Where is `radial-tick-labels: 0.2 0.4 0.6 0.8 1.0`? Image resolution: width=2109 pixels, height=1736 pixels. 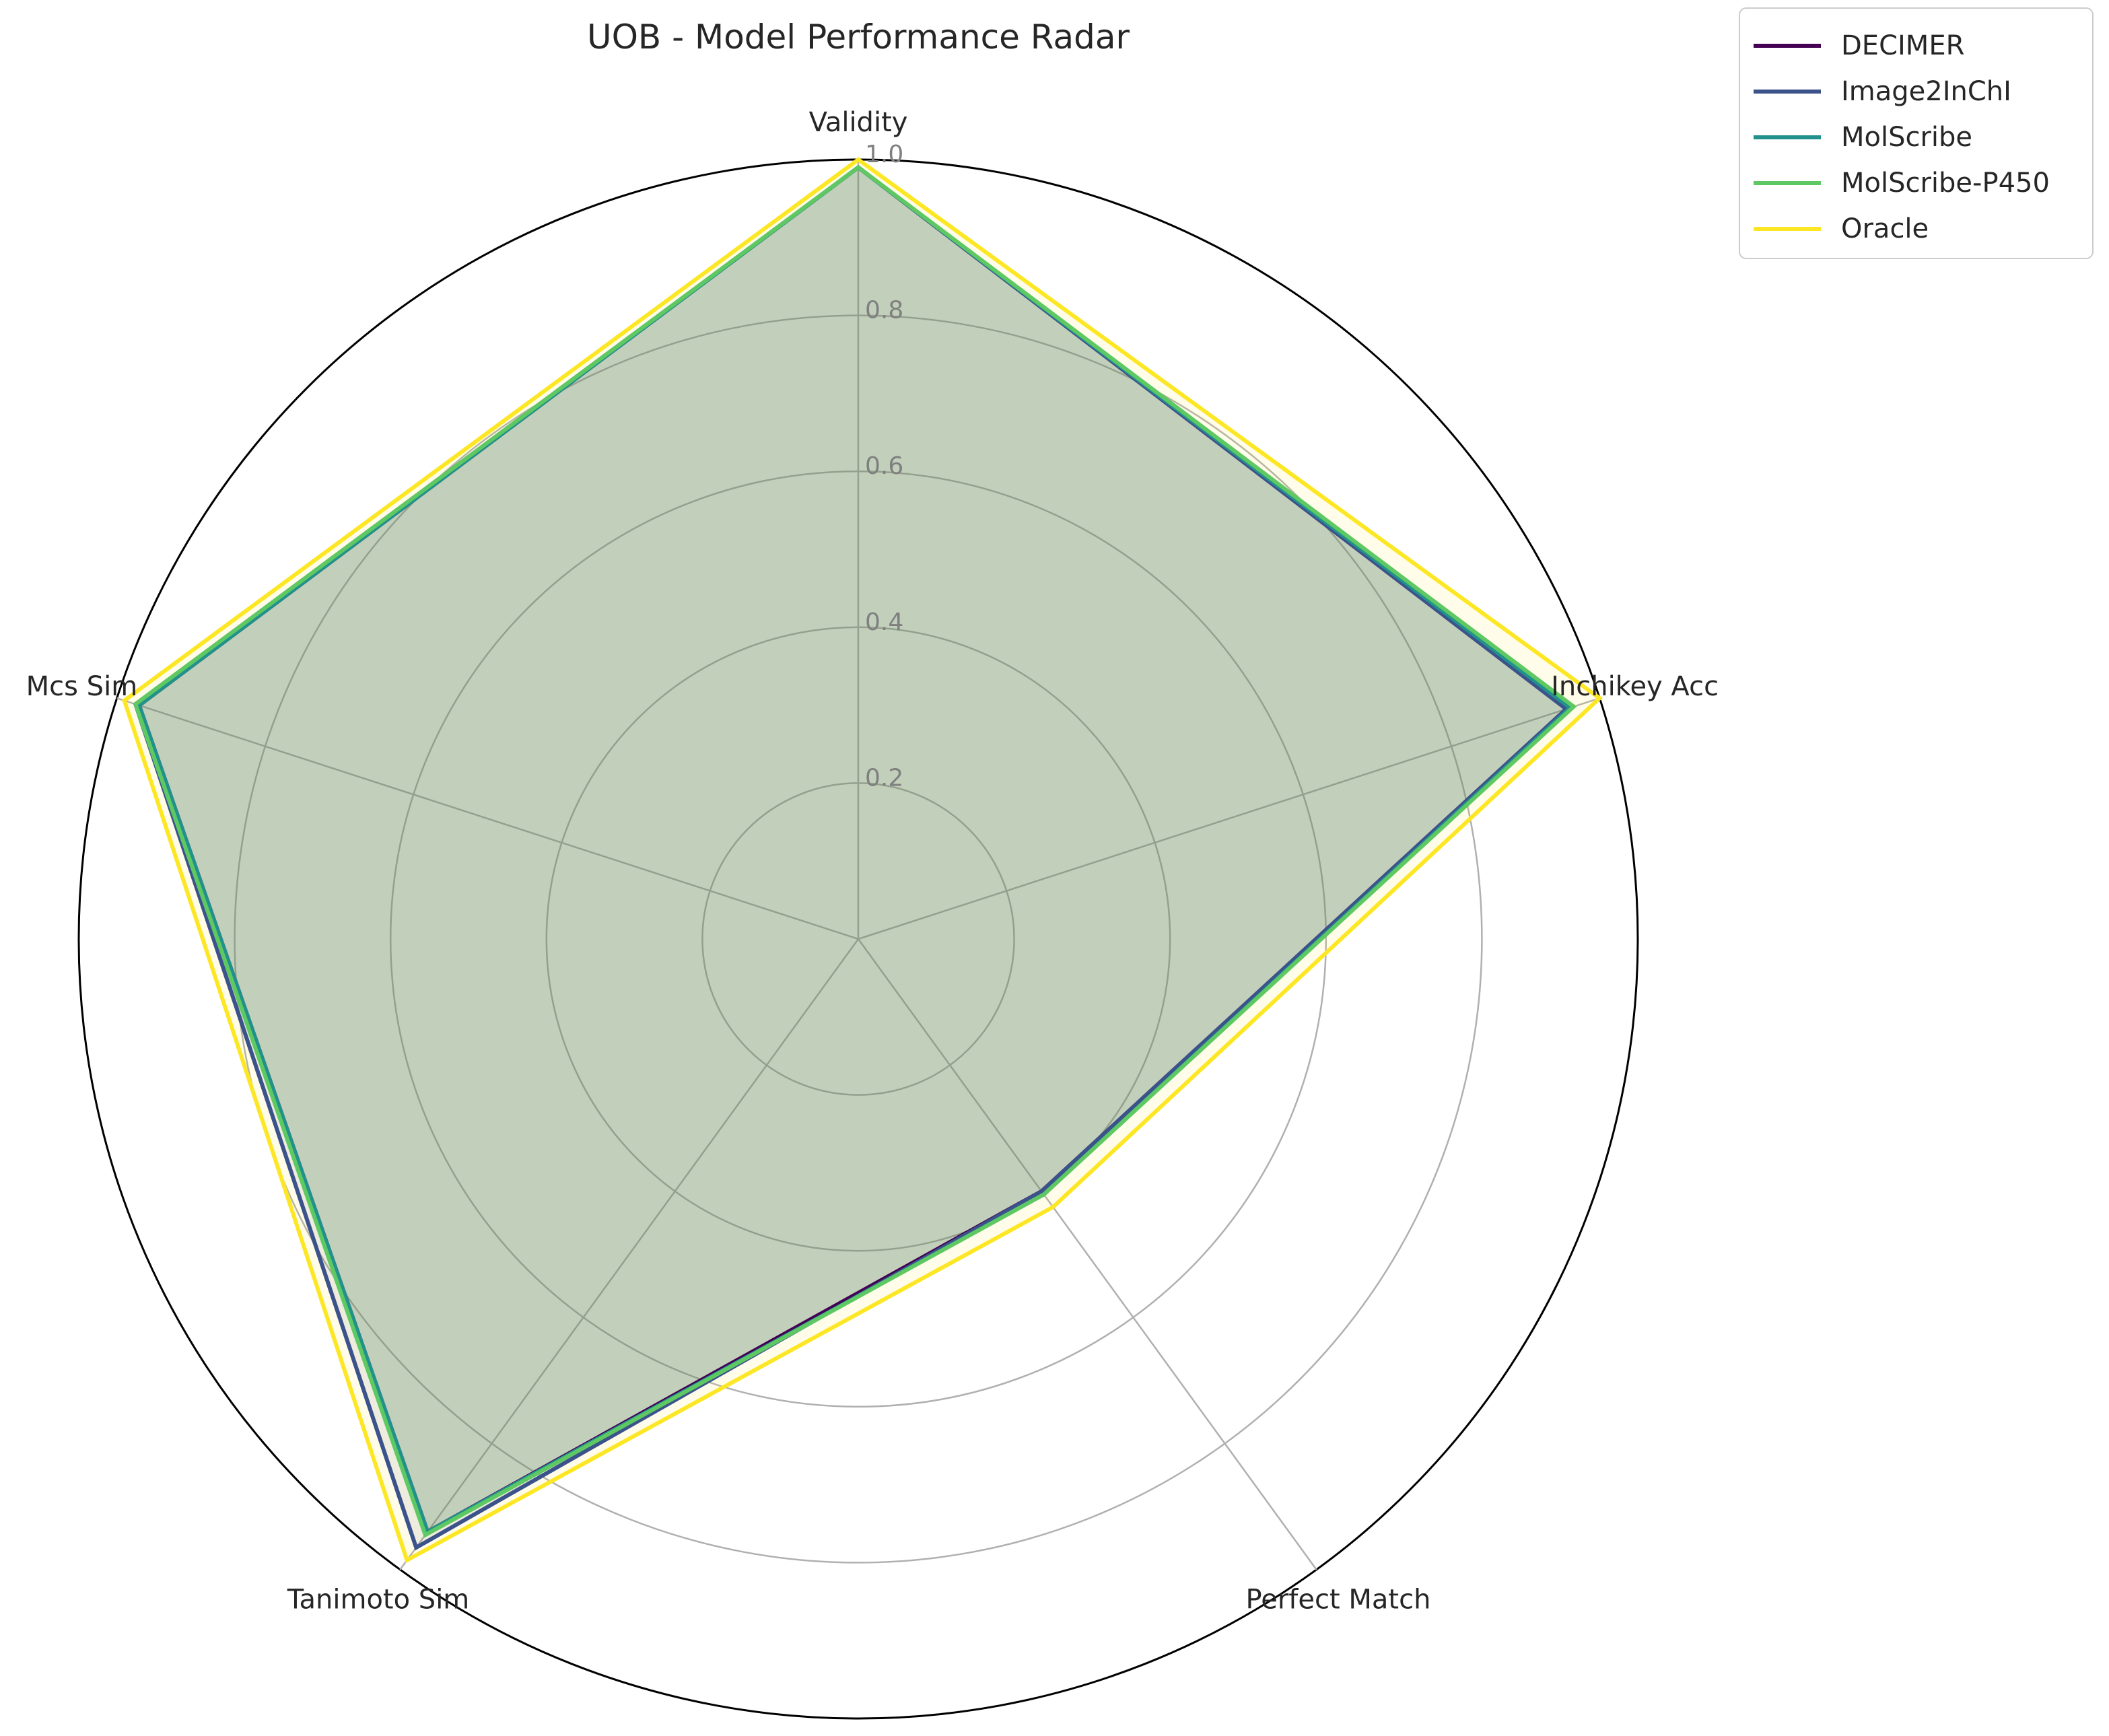
radial-tick-labels: 0.2 0.4 0.6 0.8 1.0 is located at coordinates (884, 466).